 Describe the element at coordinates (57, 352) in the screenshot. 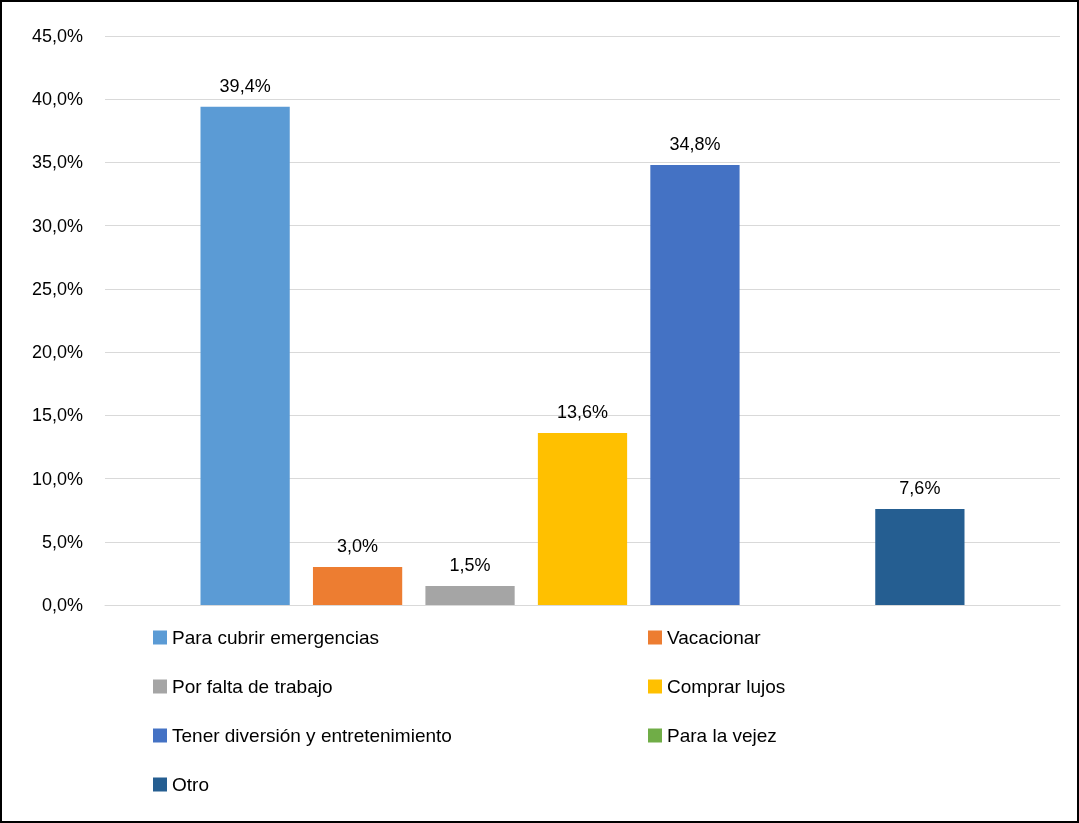

I see `y-tick-label: 20,0%` at that location.